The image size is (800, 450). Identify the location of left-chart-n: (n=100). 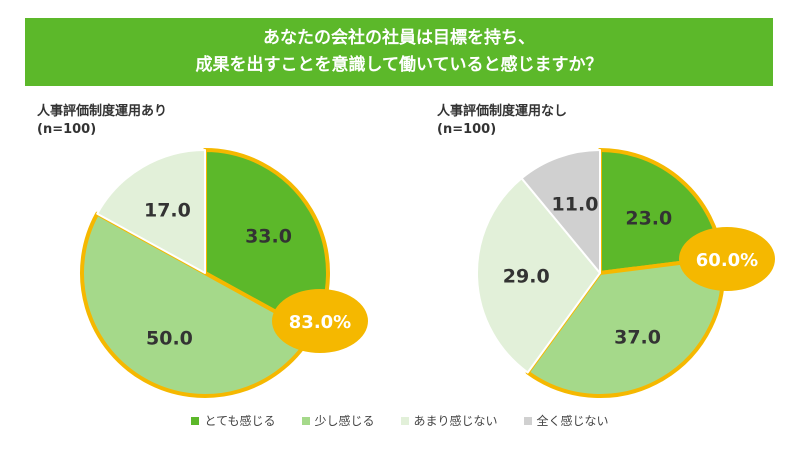
(67, 129).